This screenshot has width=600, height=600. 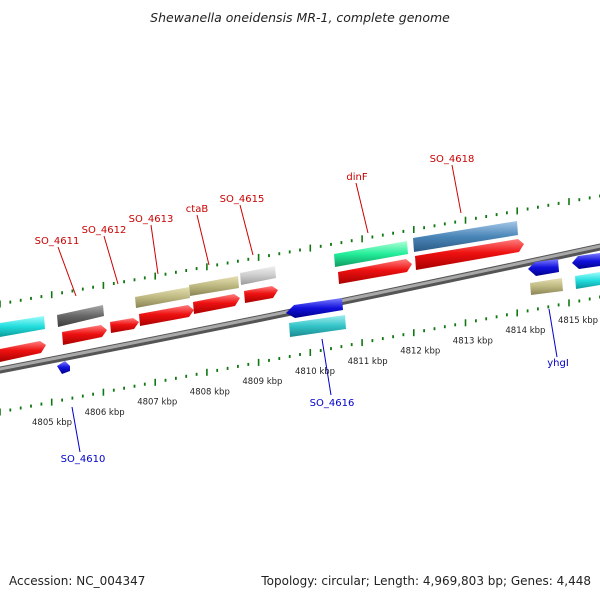 I want to click on position-label: 4815 kbp, so click(x=578, y=321).